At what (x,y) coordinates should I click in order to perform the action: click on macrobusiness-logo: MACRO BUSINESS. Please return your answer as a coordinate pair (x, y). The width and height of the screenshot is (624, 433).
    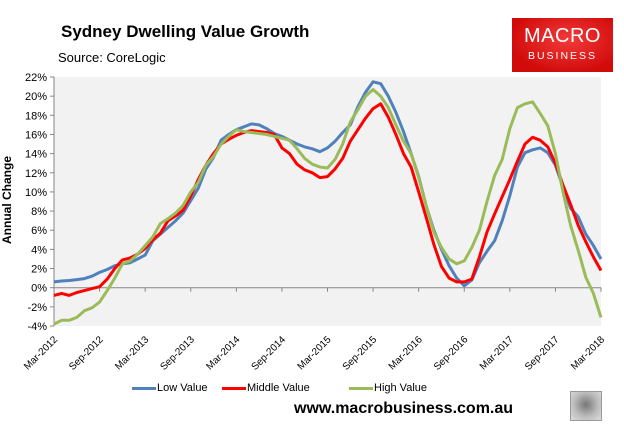
    Looking at the image, I should click on (562, 45).